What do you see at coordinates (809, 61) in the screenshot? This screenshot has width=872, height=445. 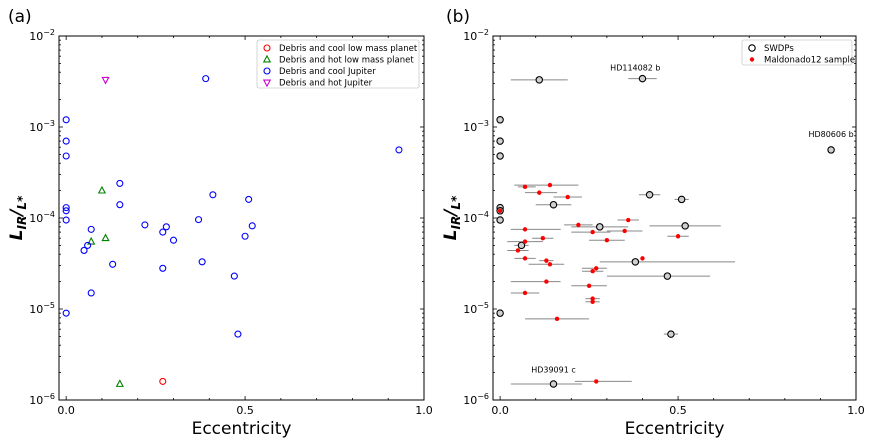 I see `legend-label: Maldonado12 sample` at bounding box center [809, 61].